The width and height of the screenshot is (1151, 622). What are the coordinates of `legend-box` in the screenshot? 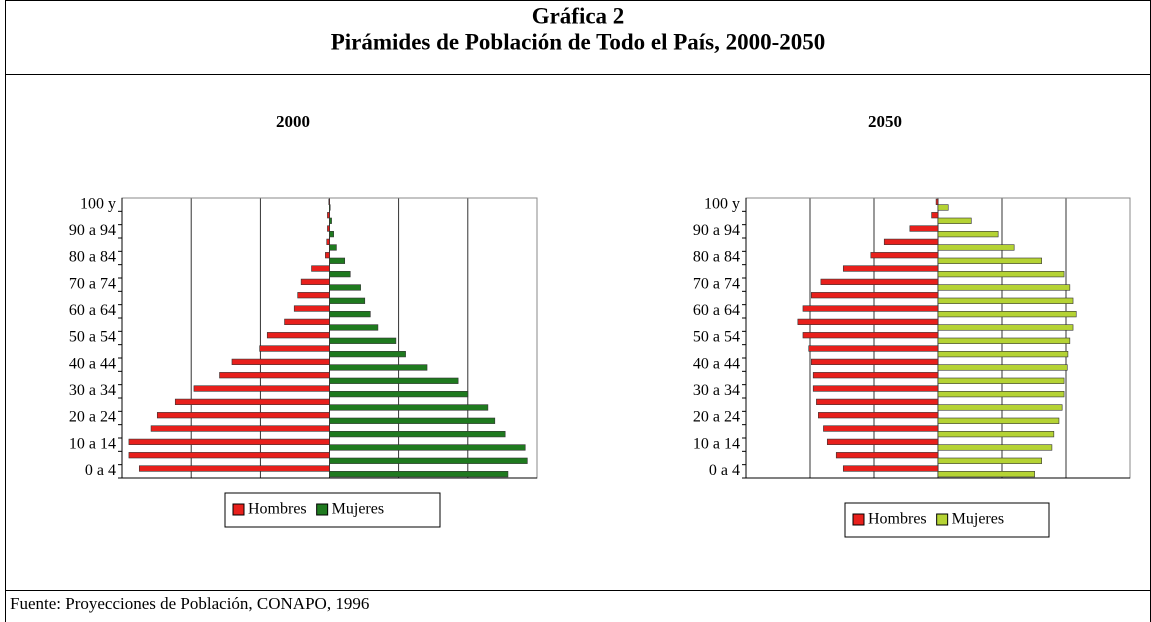 It's located at (332, 510).